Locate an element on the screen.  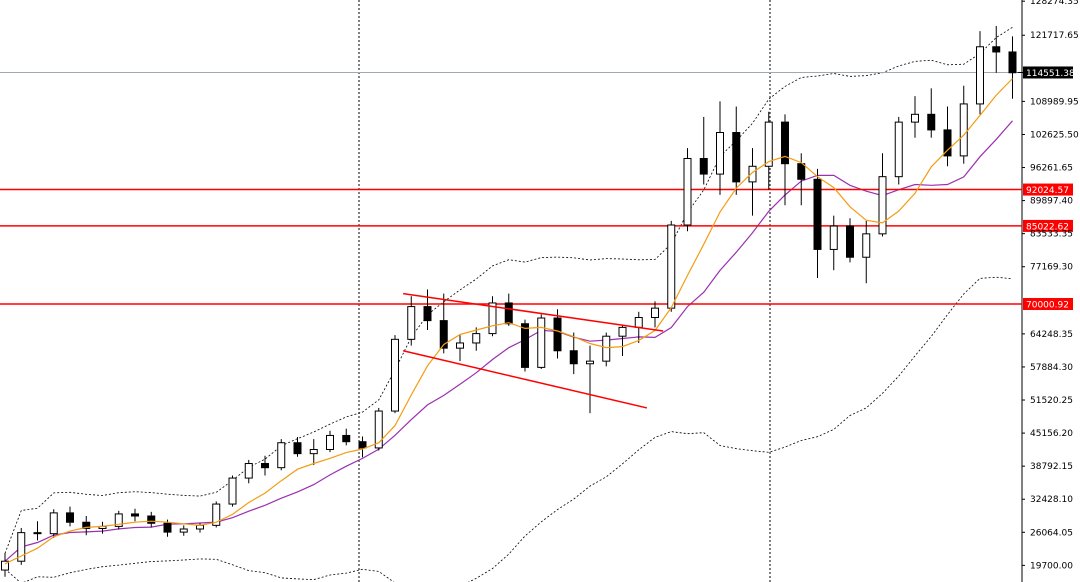
y-tick-label: 83533.35 is located at coordinates (1051, 235).